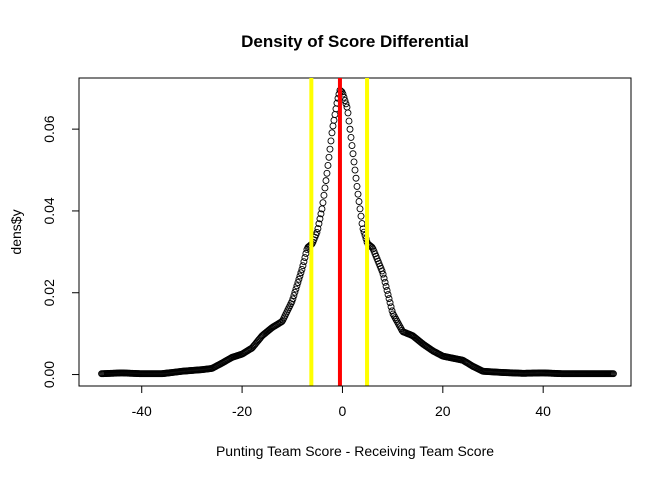 The height and width of the screenshot is (480, 672). Describe the element at coordinates (343, 411) in the screenshot. I see `x-tick-label: 0` at that location.